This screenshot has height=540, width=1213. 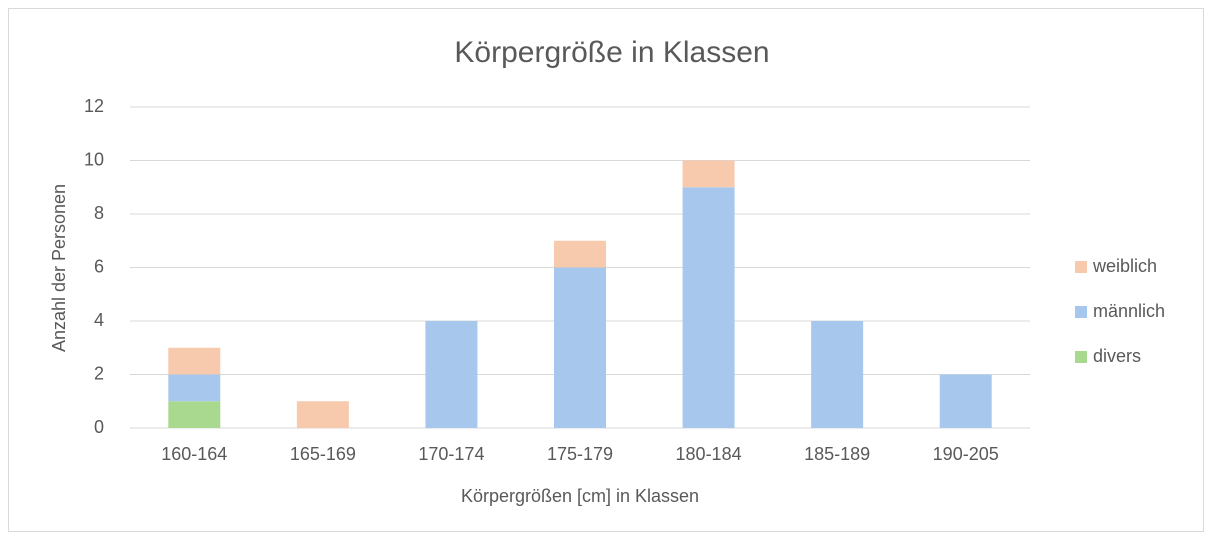 I want to click on legend-label: divers, so click(x=1117, y=356).